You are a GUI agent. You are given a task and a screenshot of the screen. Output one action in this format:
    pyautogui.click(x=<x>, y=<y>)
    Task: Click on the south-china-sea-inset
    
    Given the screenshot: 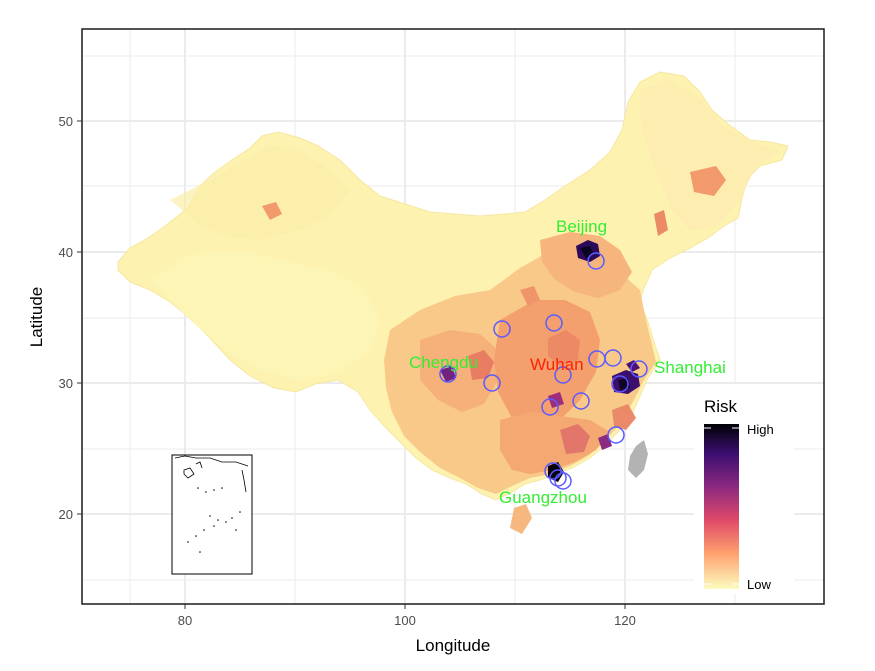 What is the action you would take?
    pyautogui.click(x=212, y=514)
    